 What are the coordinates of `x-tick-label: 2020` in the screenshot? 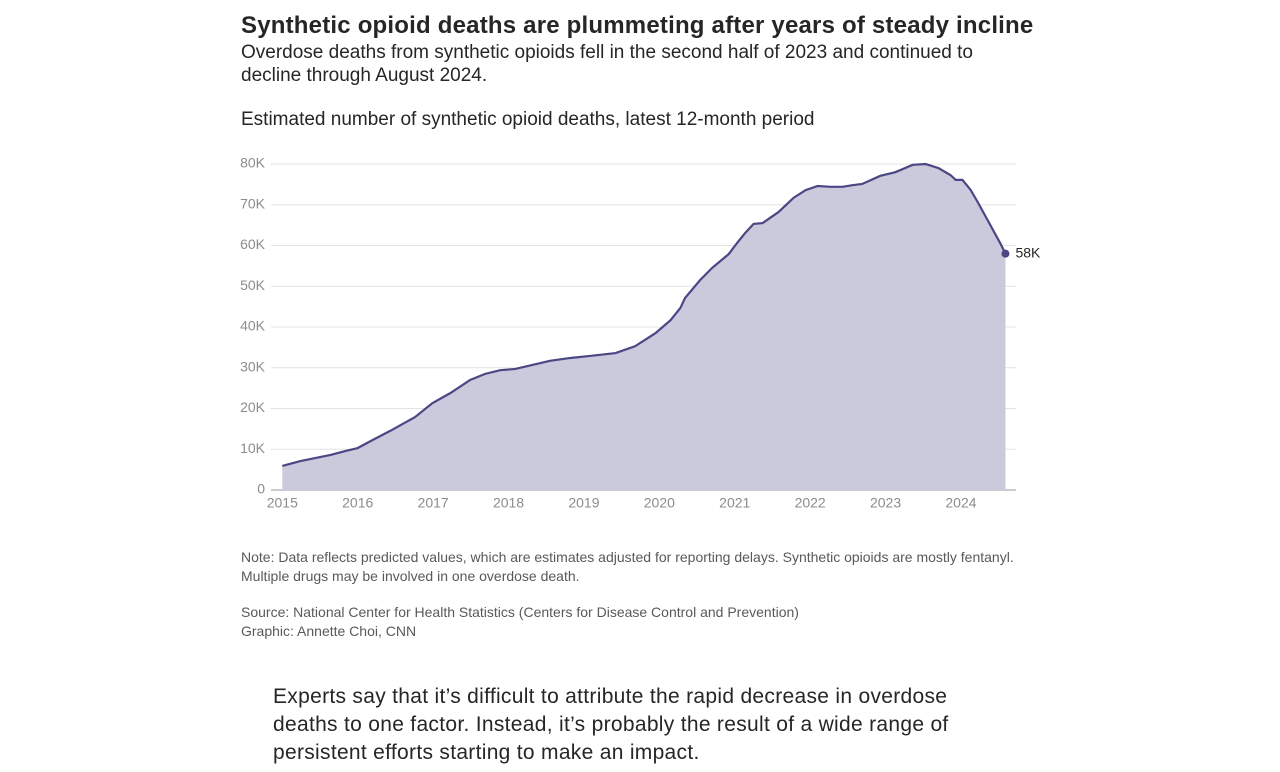 It's located at (659, 503).